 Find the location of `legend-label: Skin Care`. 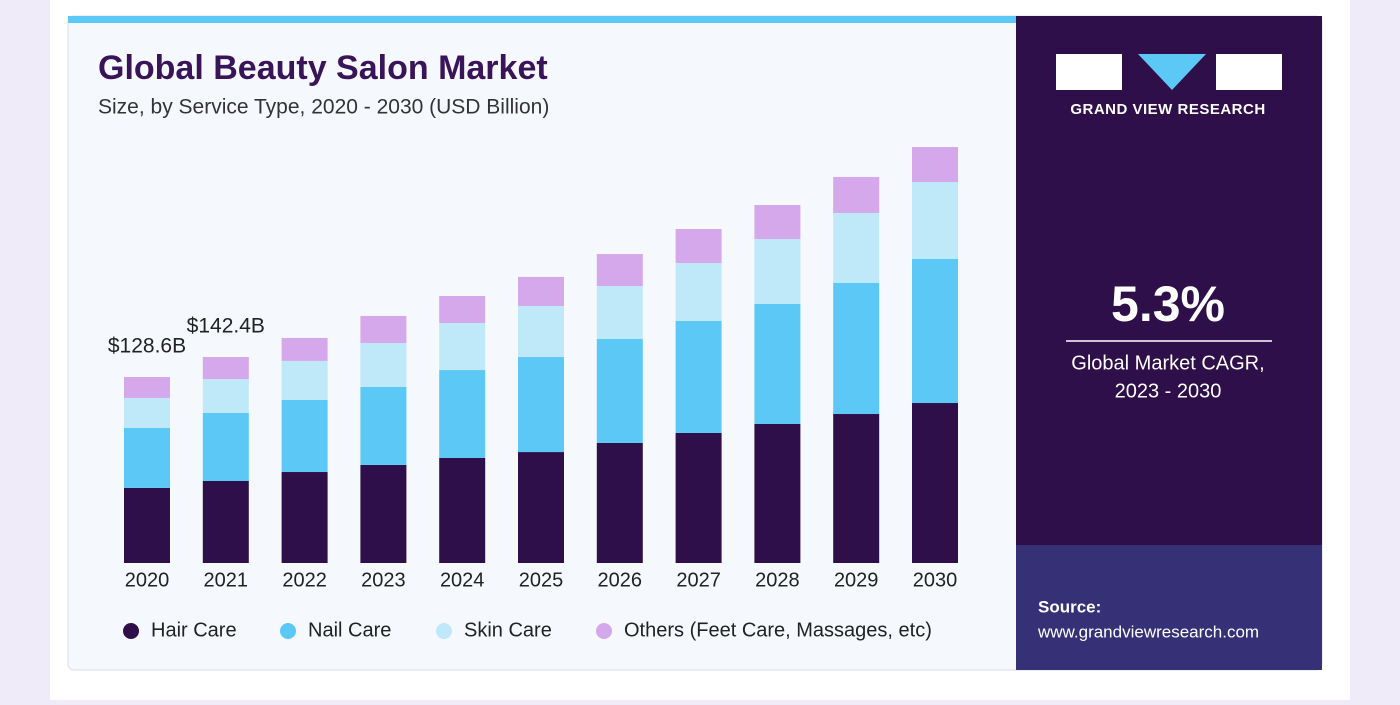

legend-label: Skin Care is located at coordinates (508, 630).